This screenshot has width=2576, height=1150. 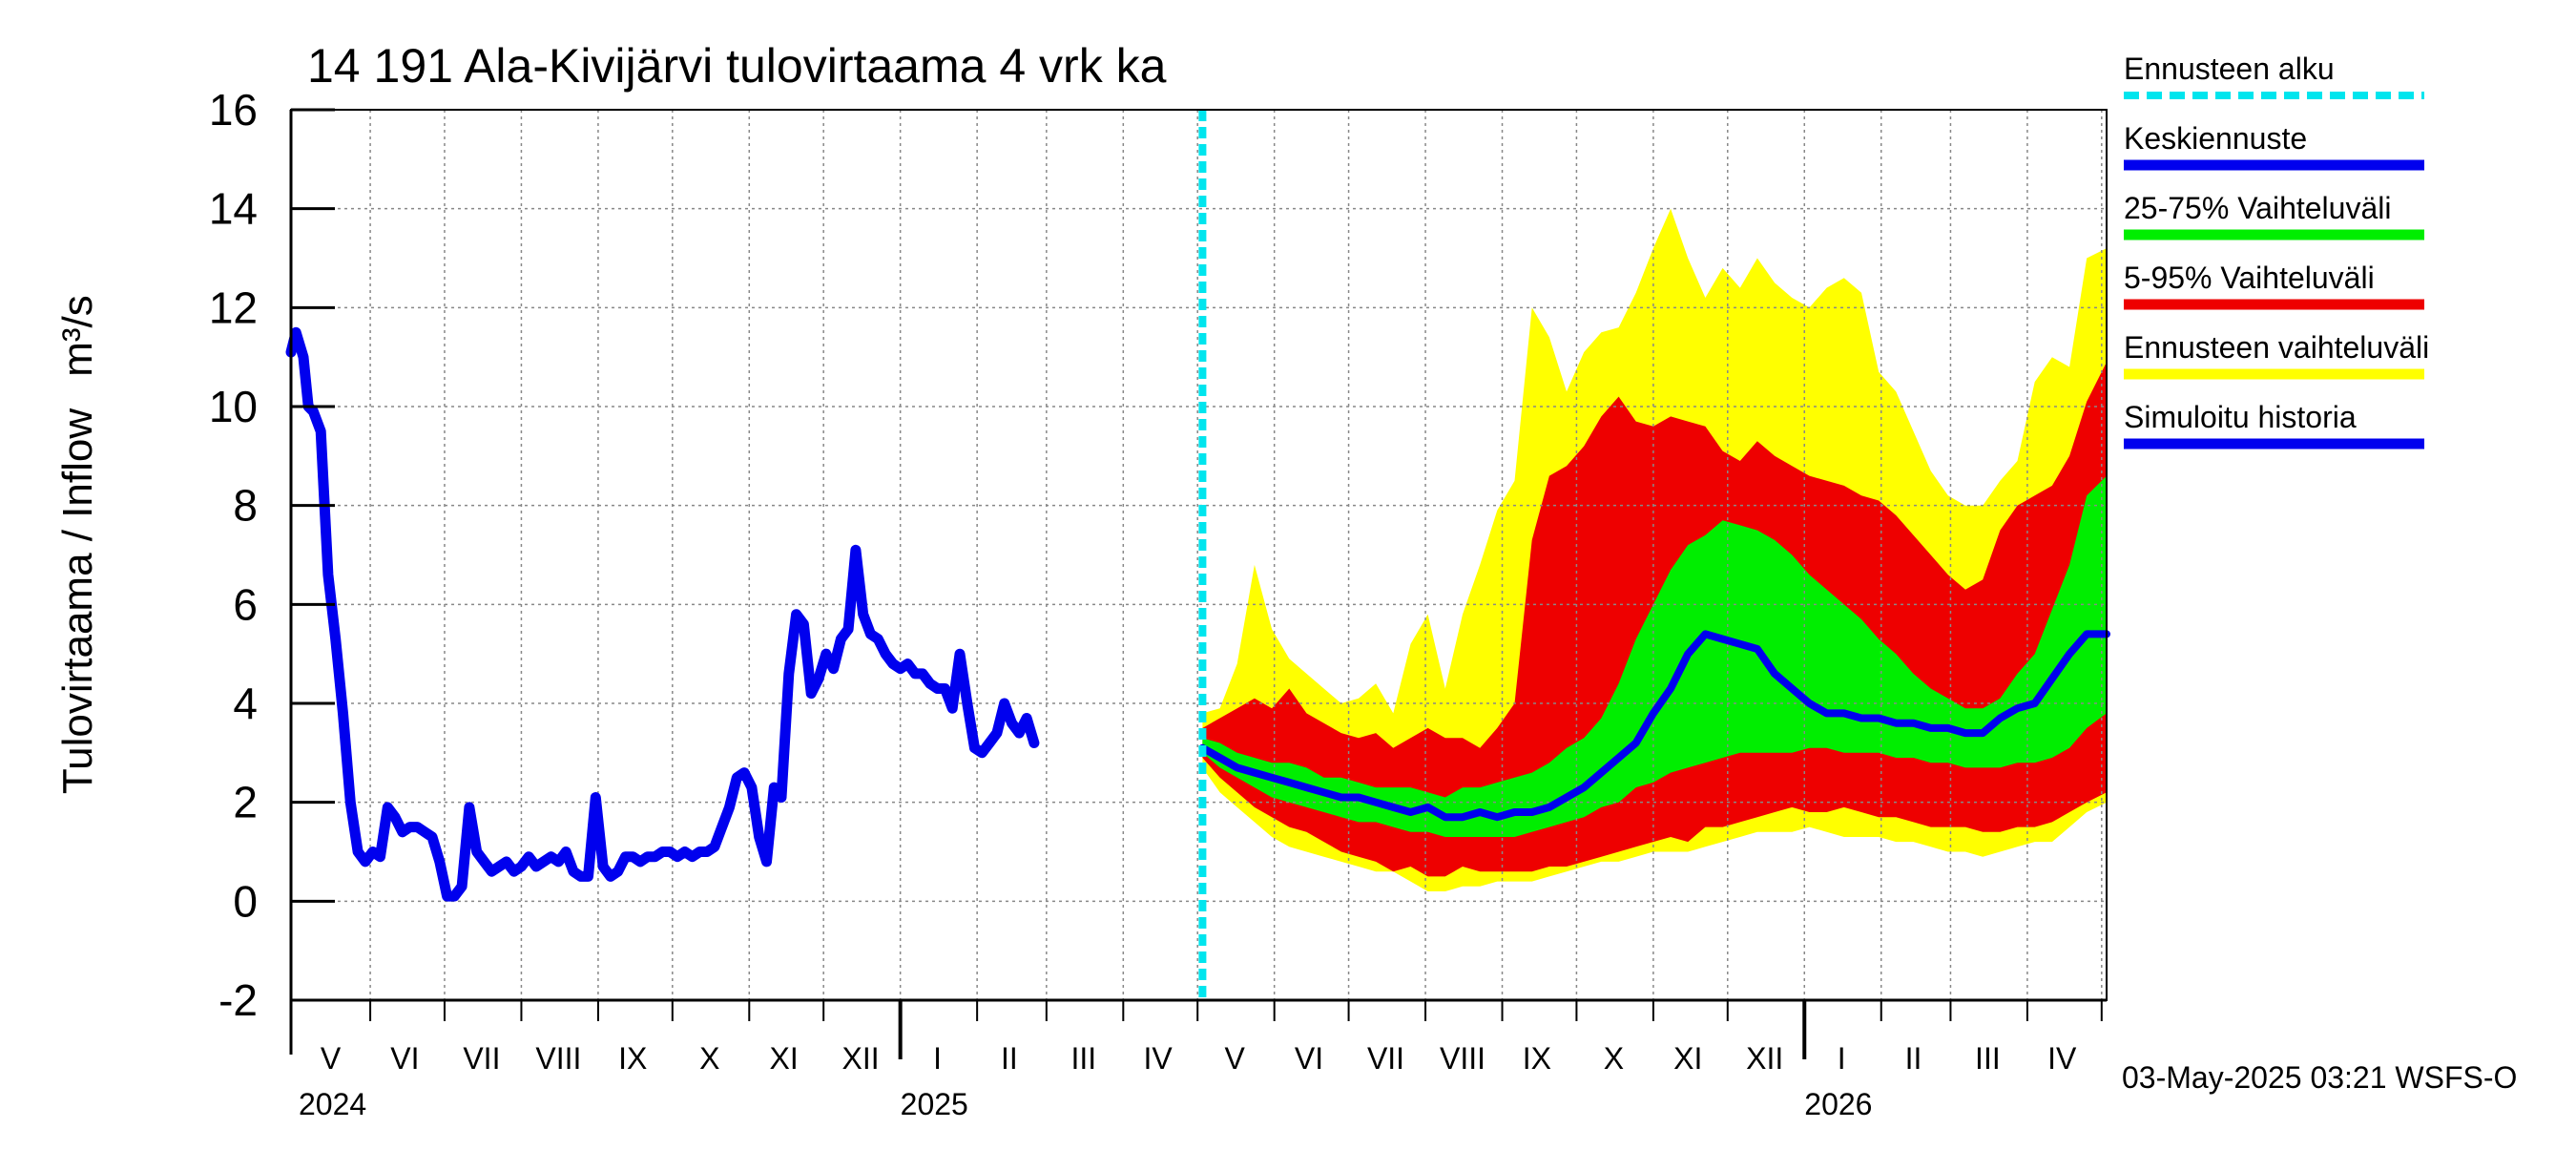 I want to click on legend-label: Simuloitu historia, so click(x=2240, y=417).